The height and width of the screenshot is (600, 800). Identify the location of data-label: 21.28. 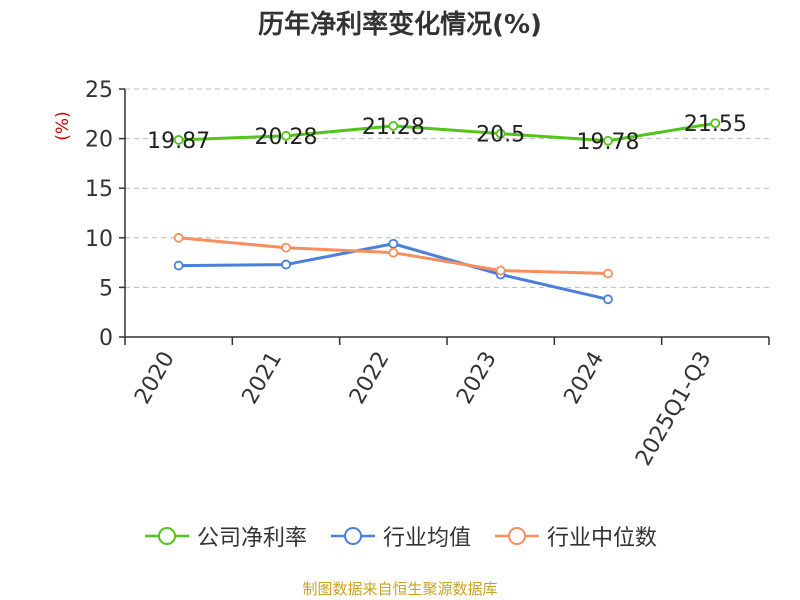
(393, 127).